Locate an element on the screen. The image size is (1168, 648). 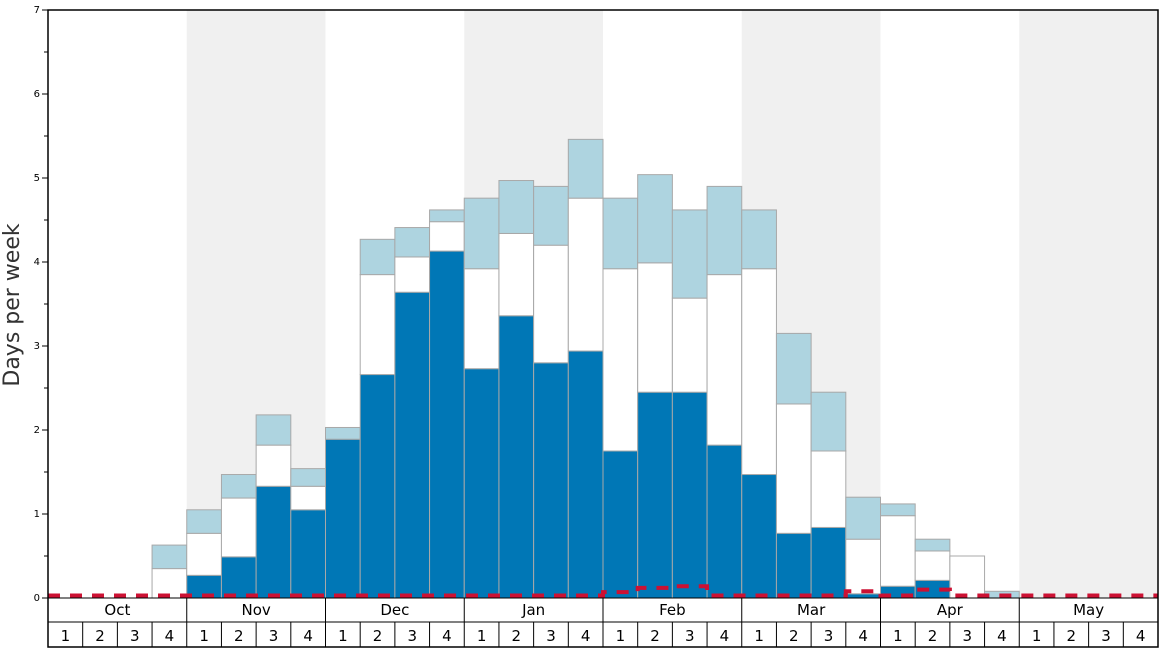
month-band-may is located at coordinates (1088, 304).